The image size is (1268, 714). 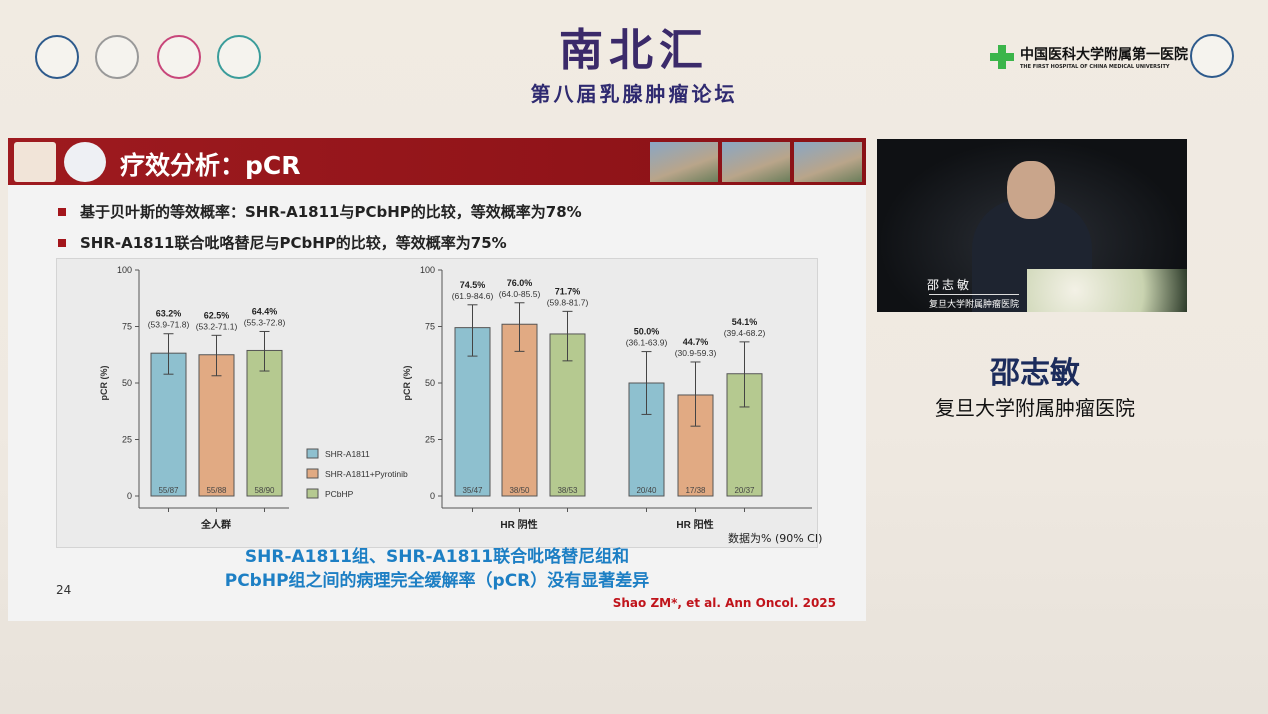 I want to click on n-label: 35/47, so click(x=472, y=490).